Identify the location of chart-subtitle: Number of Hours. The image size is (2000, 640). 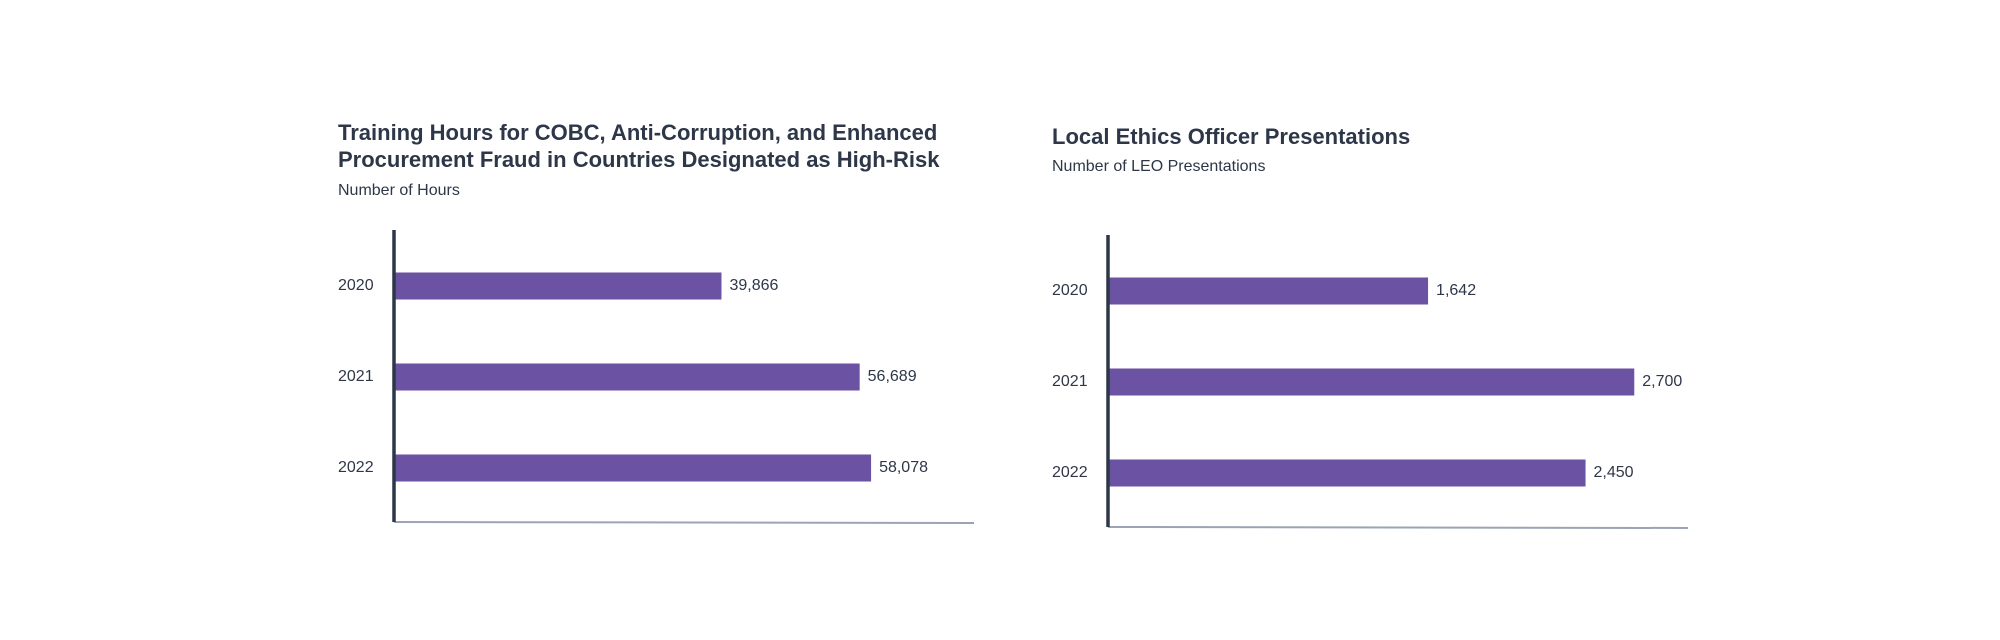
(399, 190).